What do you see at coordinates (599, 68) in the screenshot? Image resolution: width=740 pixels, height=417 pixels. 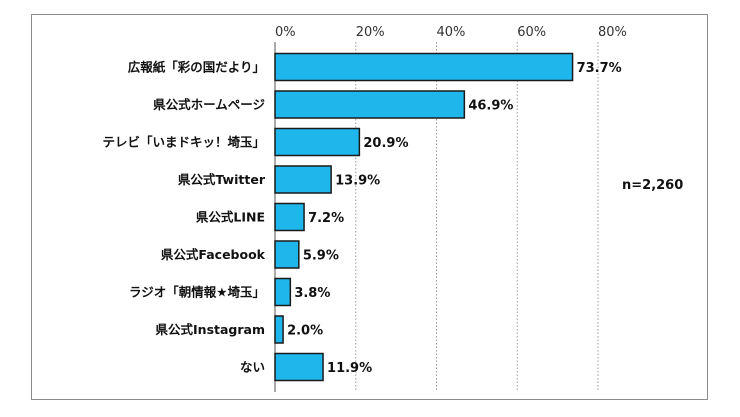 I see `value-label: 73.7%` at bounding box center [599, 68].